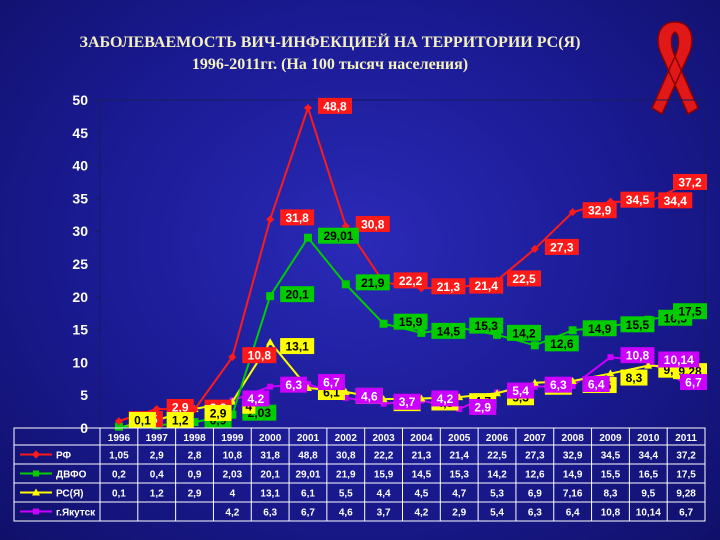 The width and height of the screenshot is (720, 540). I want to click on x-category-label: 1996, so click(119, 438).